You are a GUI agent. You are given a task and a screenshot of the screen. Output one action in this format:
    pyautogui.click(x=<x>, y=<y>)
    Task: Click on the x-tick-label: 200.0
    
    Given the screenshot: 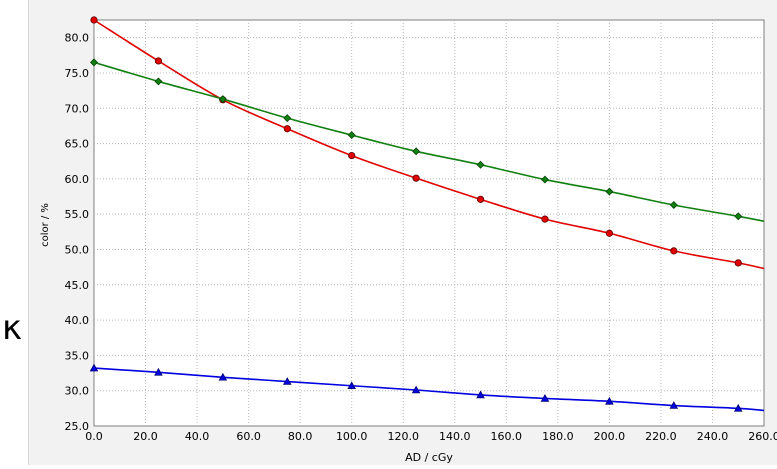 What is the action you would take?
    pyautogui.click(x=610, y=436)
    